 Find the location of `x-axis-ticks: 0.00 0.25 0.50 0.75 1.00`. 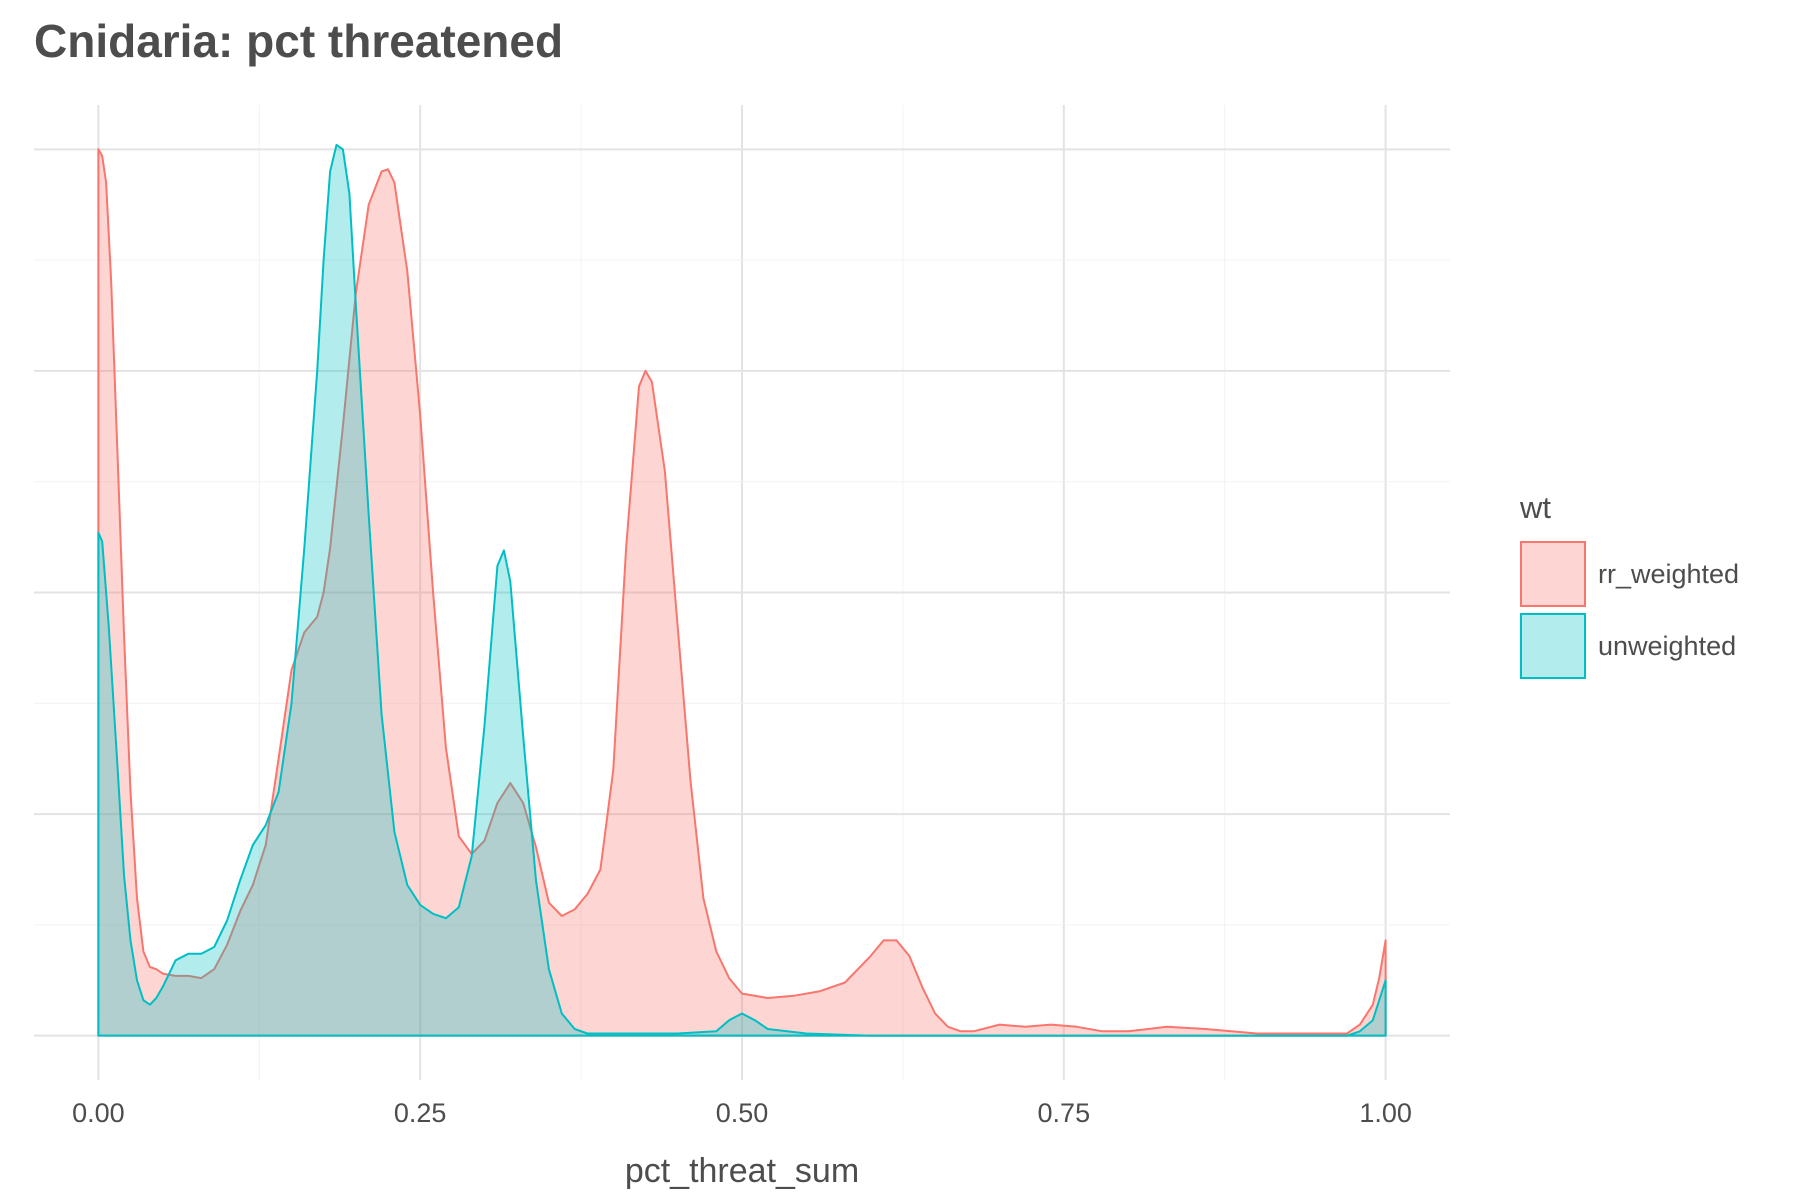

x-axis-ticks: 0.00 0.25 0.50 0.75 1.00 is located at coordinates (742, 1113).